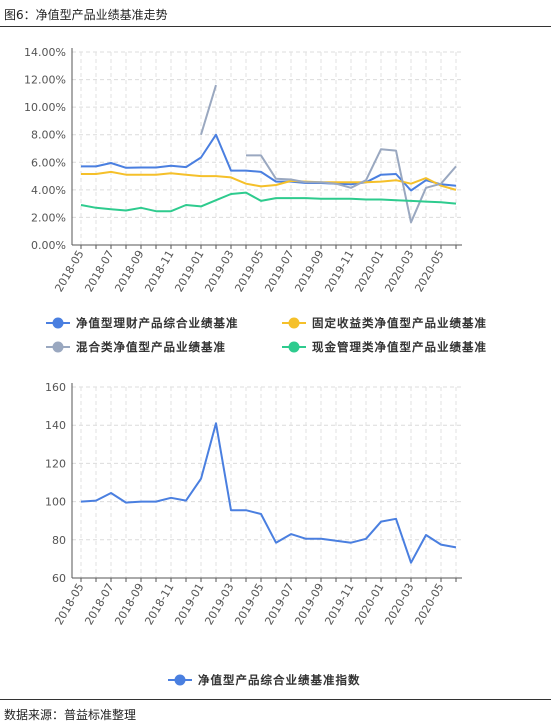 The height and width of the screenshot is (727, 551). Describe the element at coordinates (55, 425) in the screenshot. I see `chart2-y-tick-label: 140` at that location.